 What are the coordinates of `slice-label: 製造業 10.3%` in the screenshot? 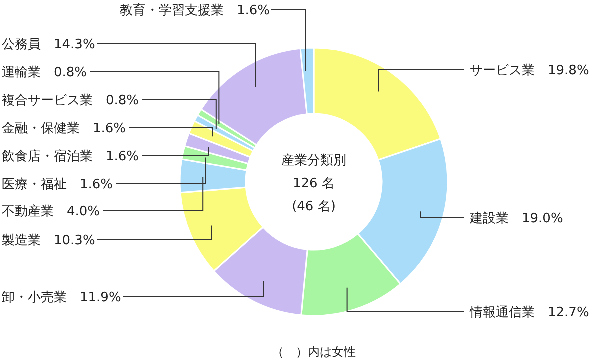 It's located at (49, 241).